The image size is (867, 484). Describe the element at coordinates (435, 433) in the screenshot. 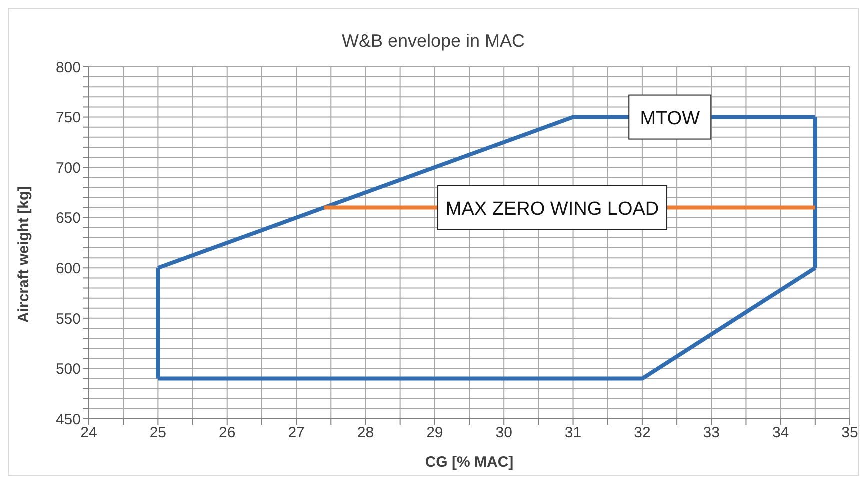

I see `x-tick-label: 29` at that location.